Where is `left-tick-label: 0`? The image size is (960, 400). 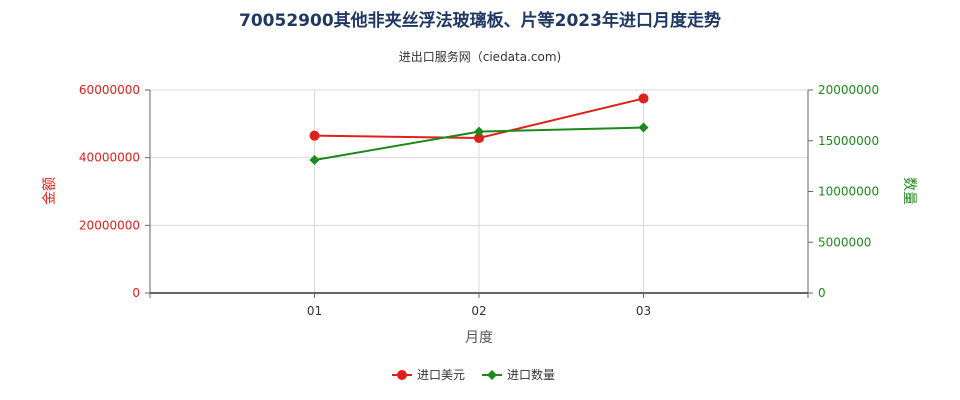
left-tick-label: 0 is located at coordinates (136, 293).